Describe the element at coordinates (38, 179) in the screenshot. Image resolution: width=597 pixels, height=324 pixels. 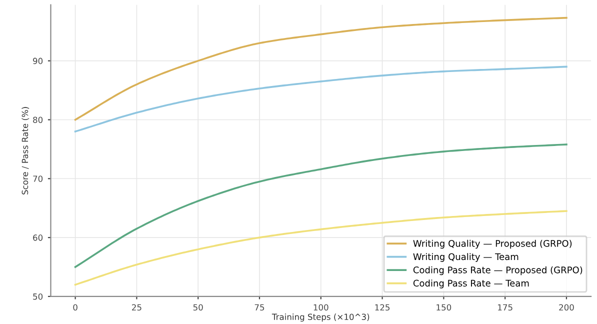
I see `y-tick-label: 70` at that location.